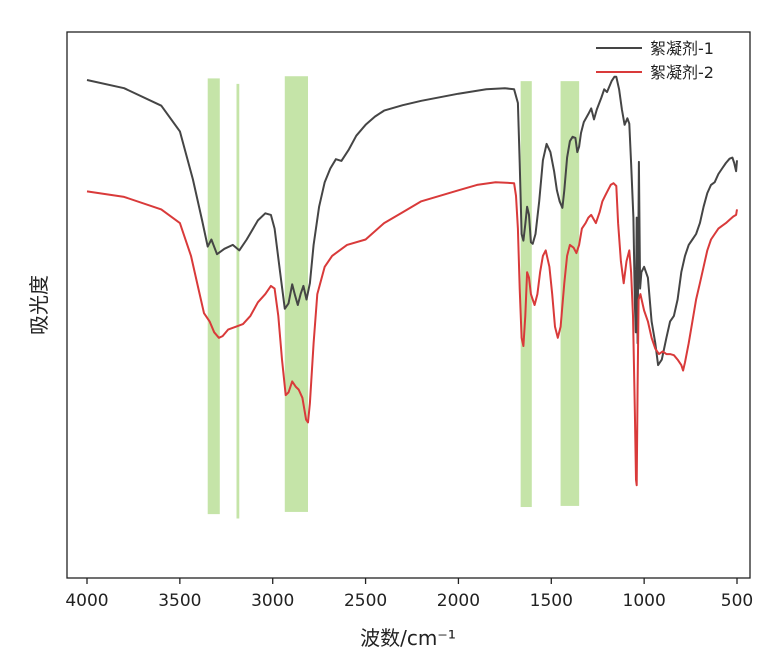 This screenshot has height=666, width=769. What do you see at coordinates (458, 601) in the screenshot?
I see `x-tick-label: 2000` at bounding box center [458, 601].